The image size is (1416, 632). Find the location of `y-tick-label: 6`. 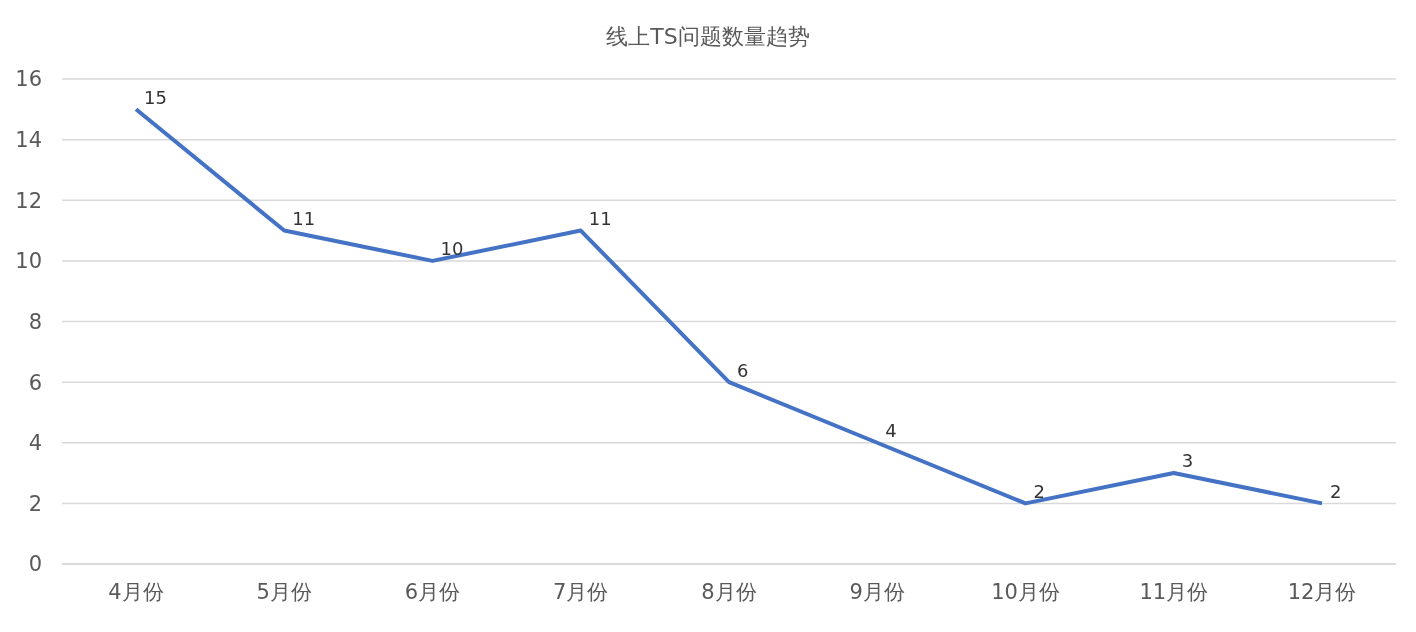

y-tick-label: 6 is located at coordinates (35, 382).